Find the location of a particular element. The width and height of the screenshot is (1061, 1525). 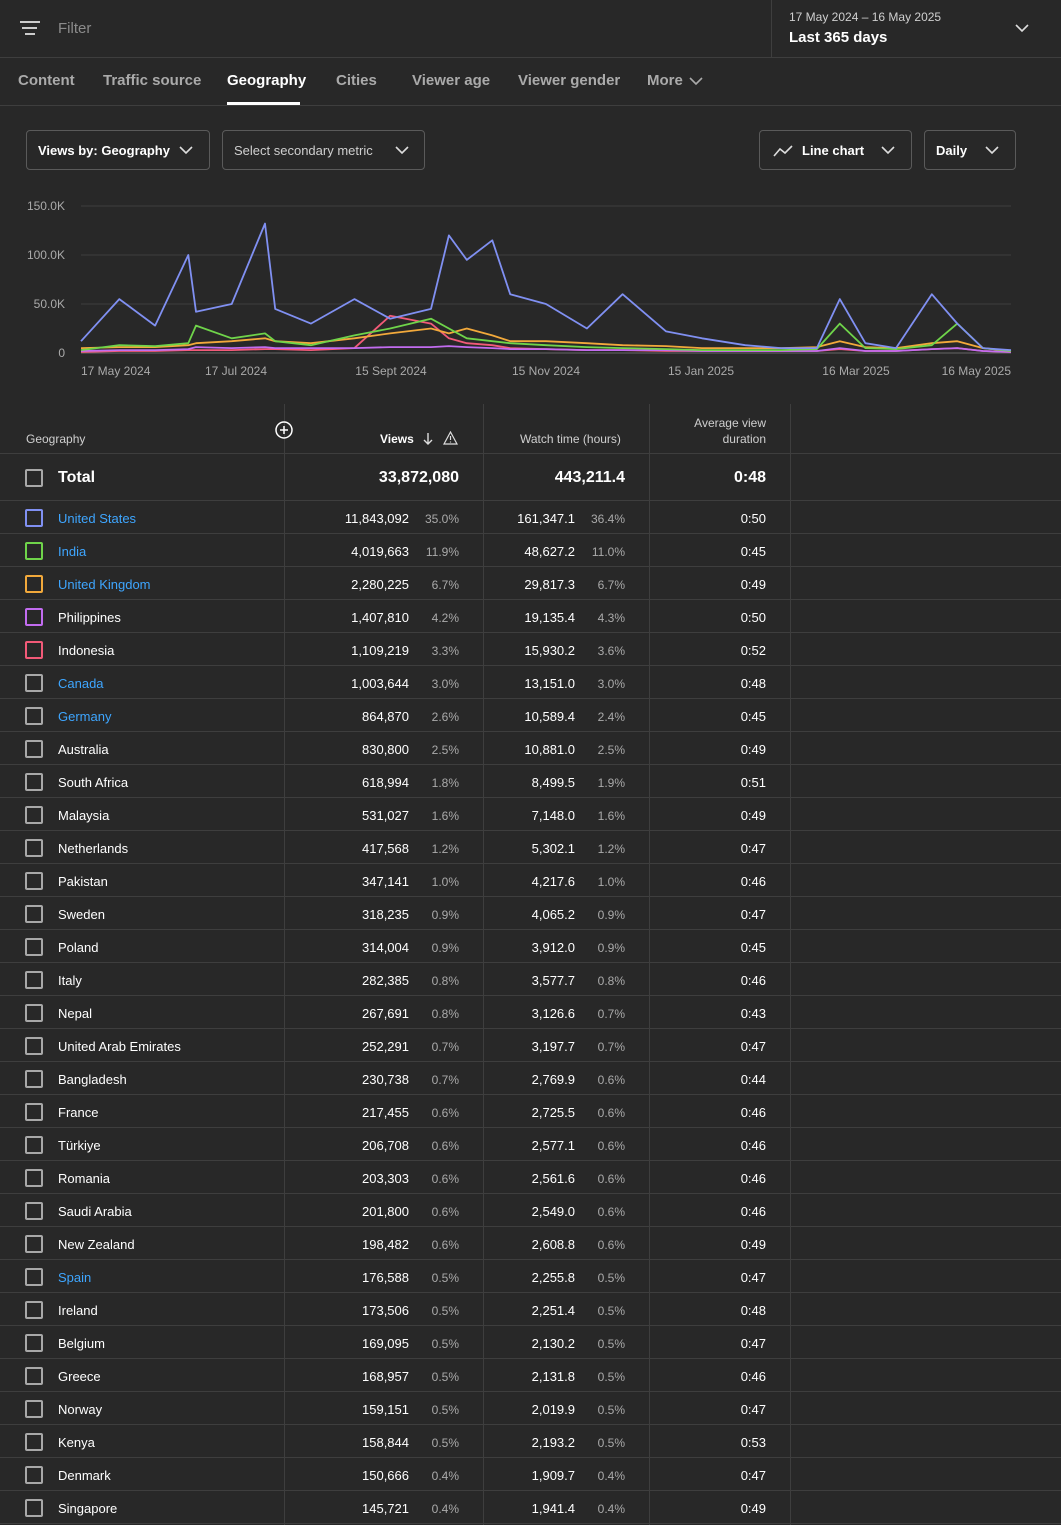

country-name: Netherlands is located at coordinates (93, 848).